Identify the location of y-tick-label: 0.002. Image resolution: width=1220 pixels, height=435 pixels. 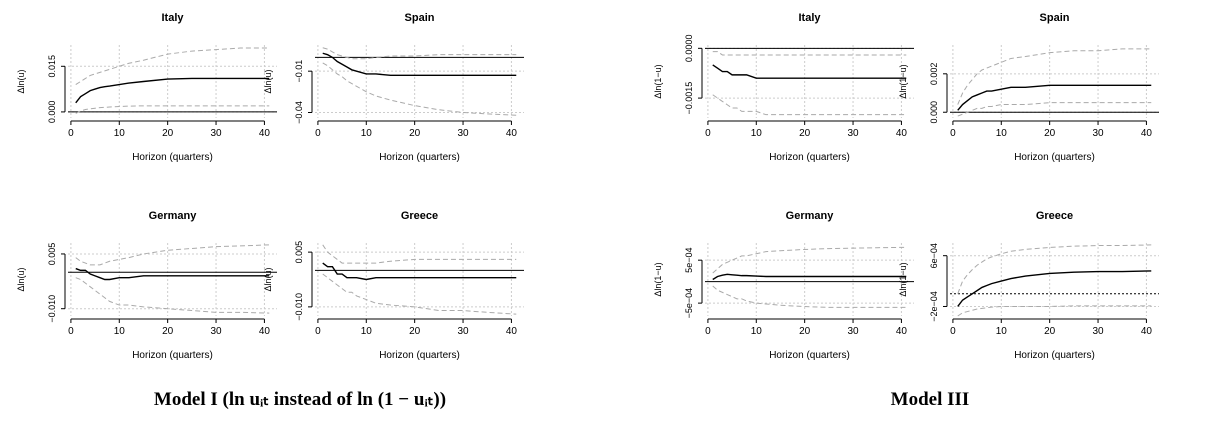
(934, 74).